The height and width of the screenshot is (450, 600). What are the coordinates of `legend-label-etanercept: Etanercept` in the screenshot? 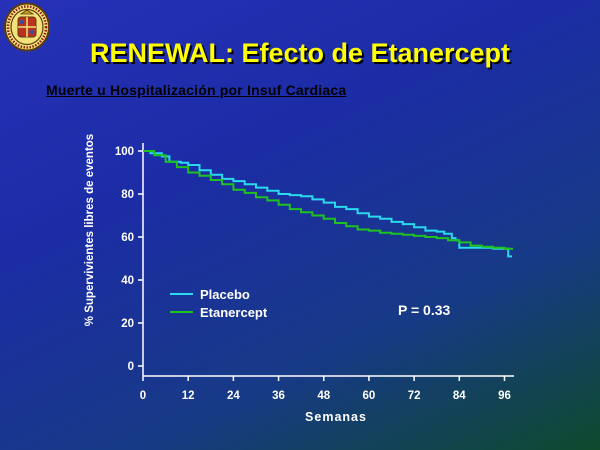 It's located at (234, 312).